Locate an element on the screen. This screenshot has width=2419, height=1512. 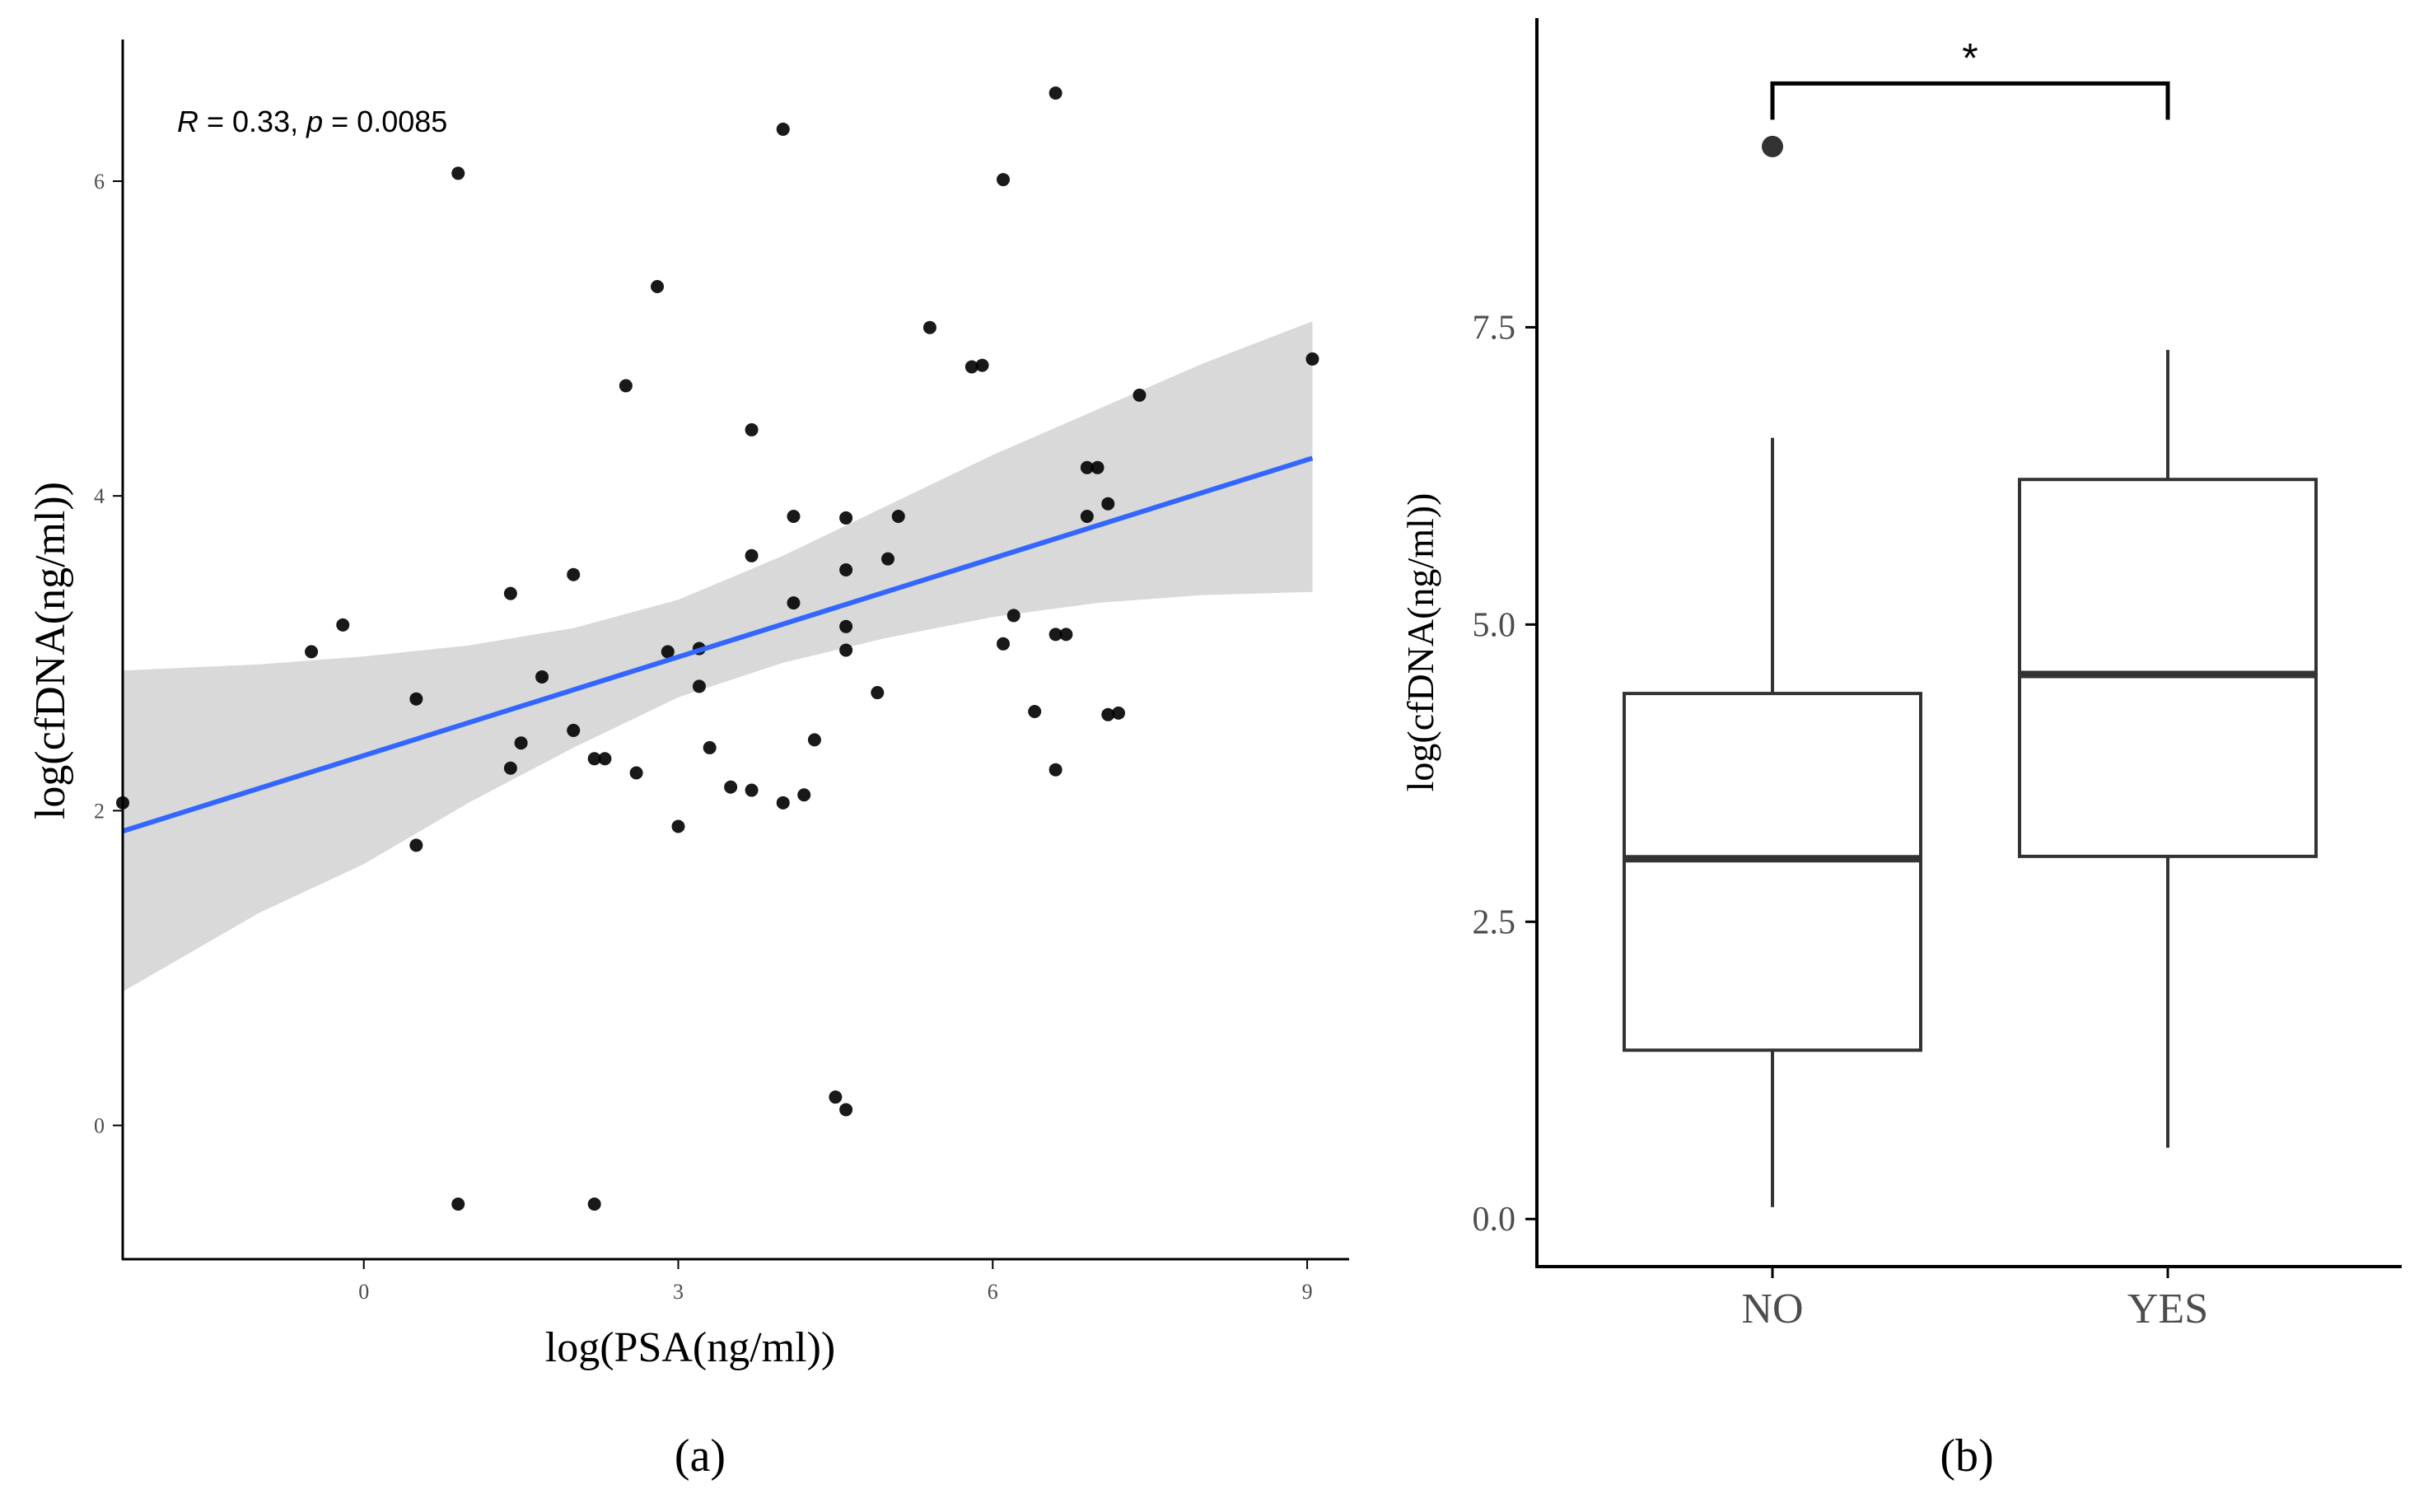
y-tick-label: 4 is located at coordinates (99, 496).